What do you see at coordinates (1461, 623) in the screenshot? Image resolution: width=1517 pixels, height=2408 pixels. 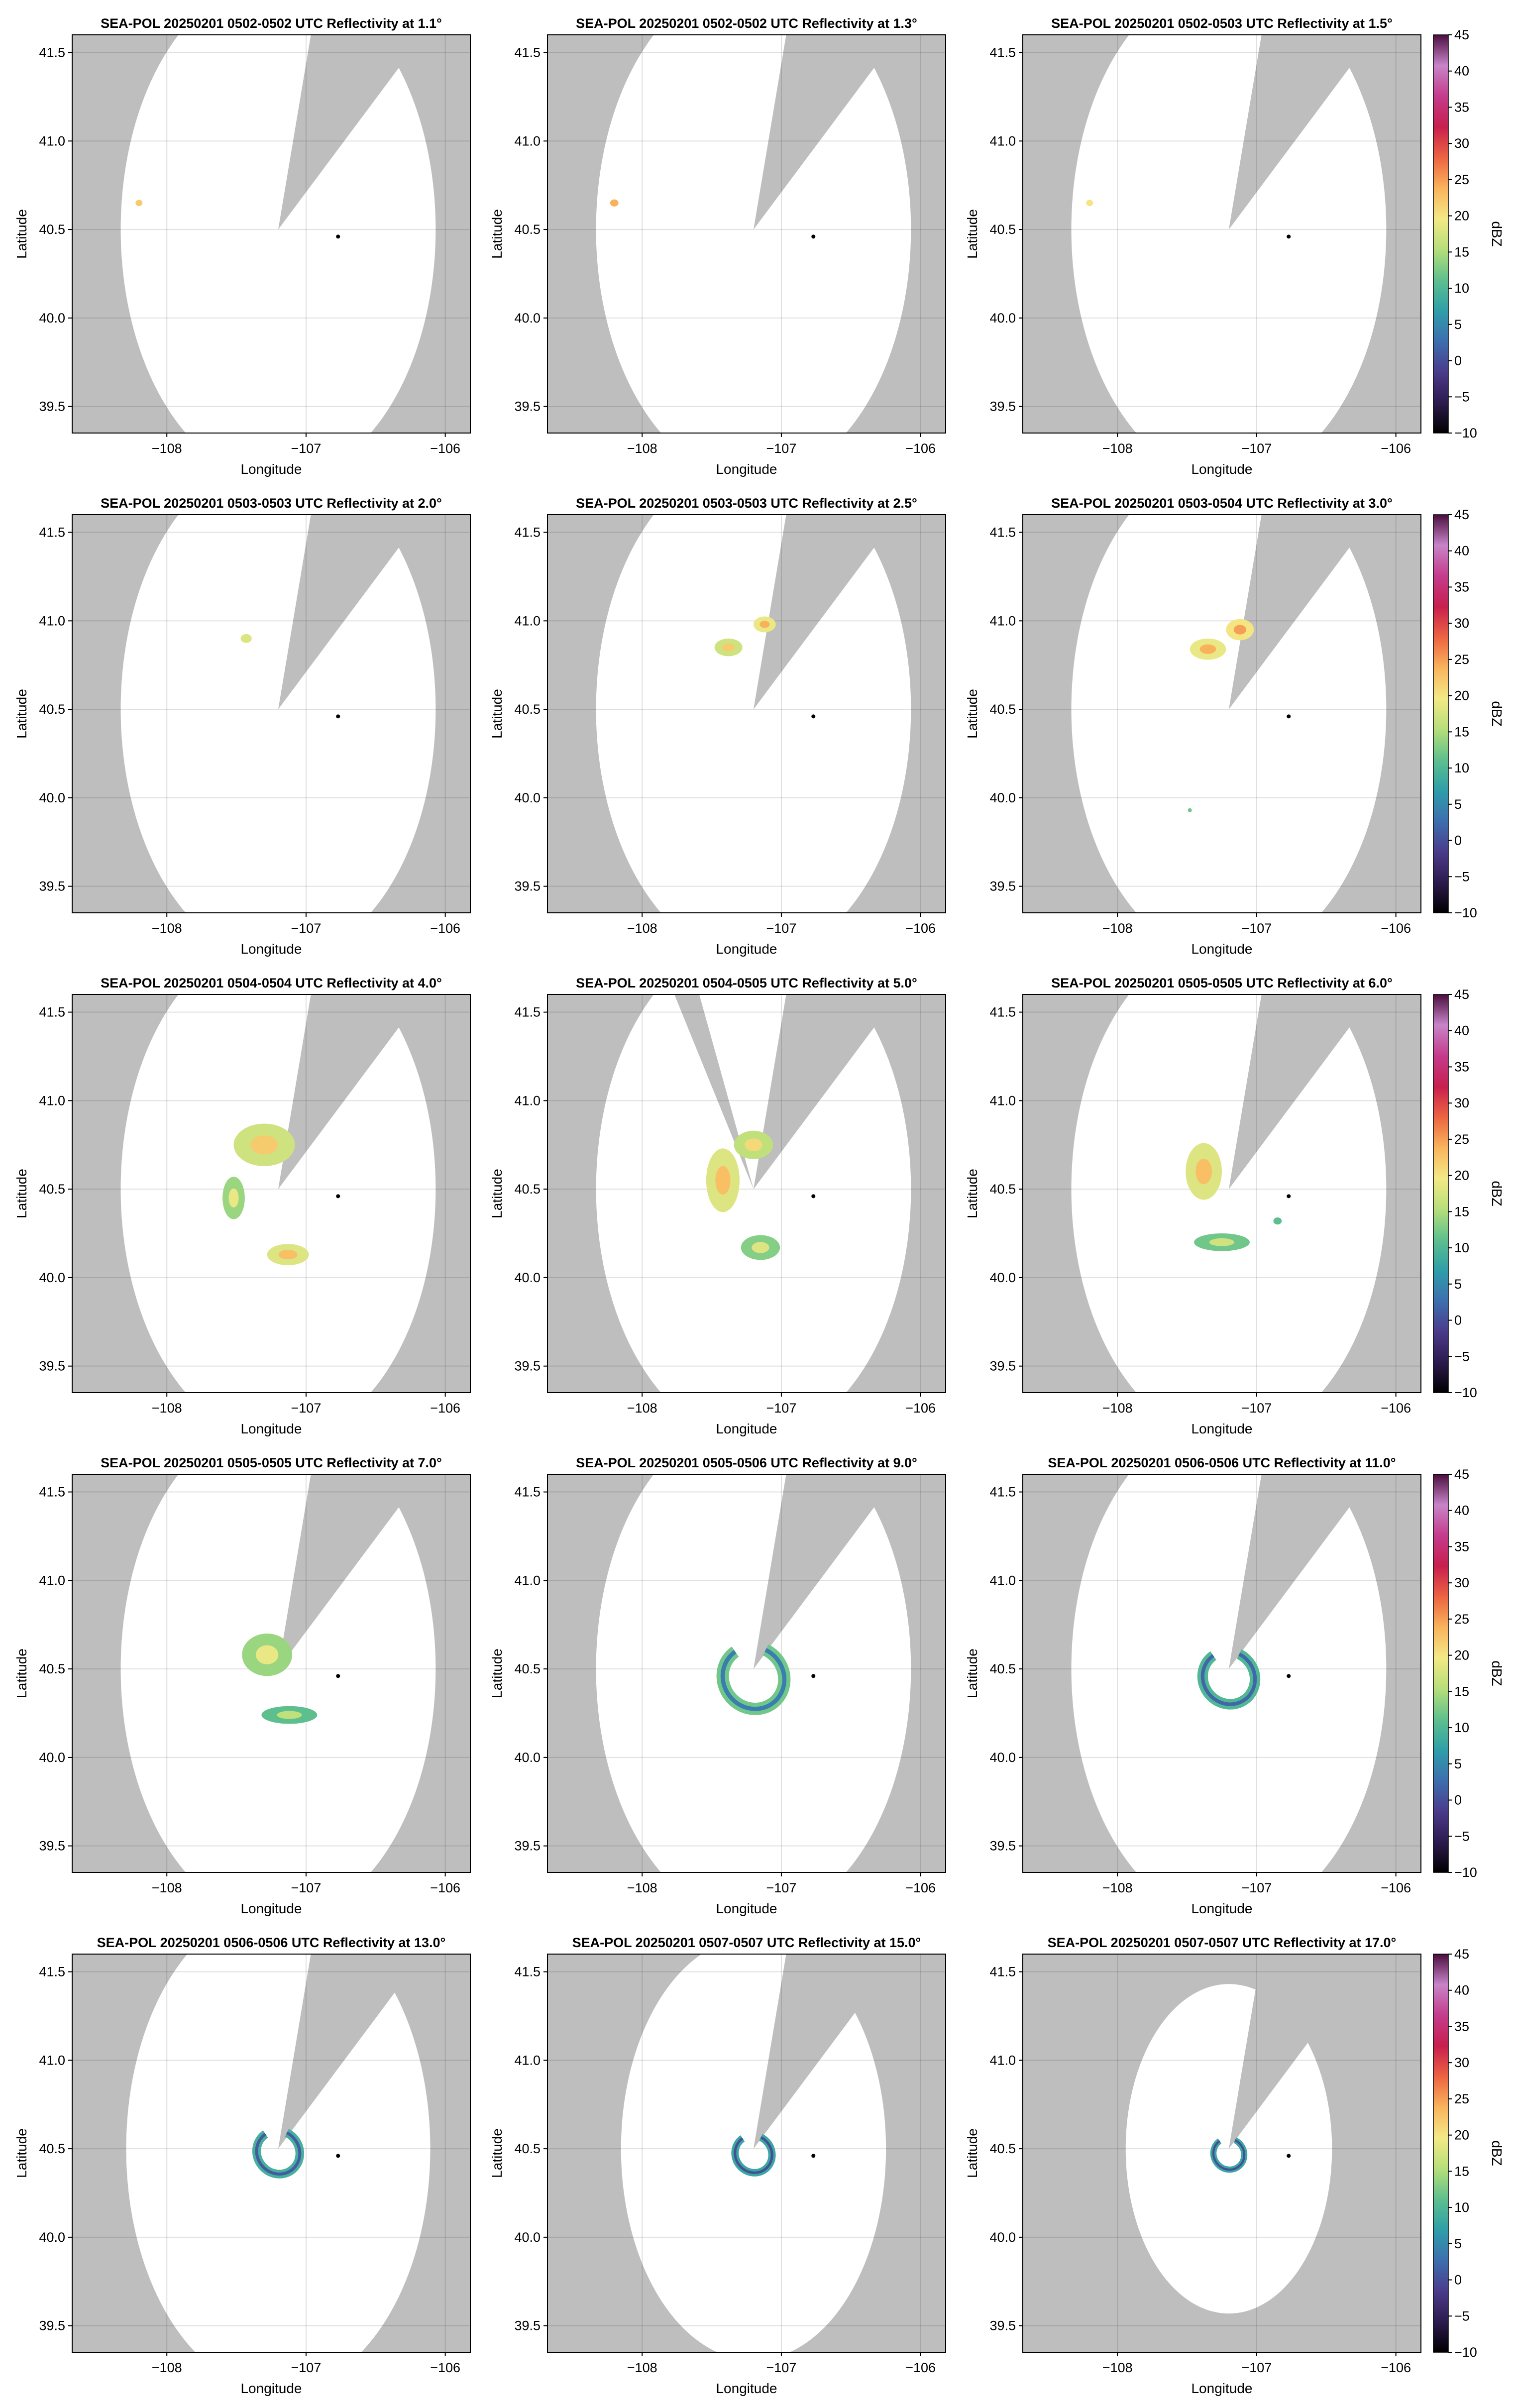 I see `colorbar-tick-label: 30` at bounding box center [1461, 623].